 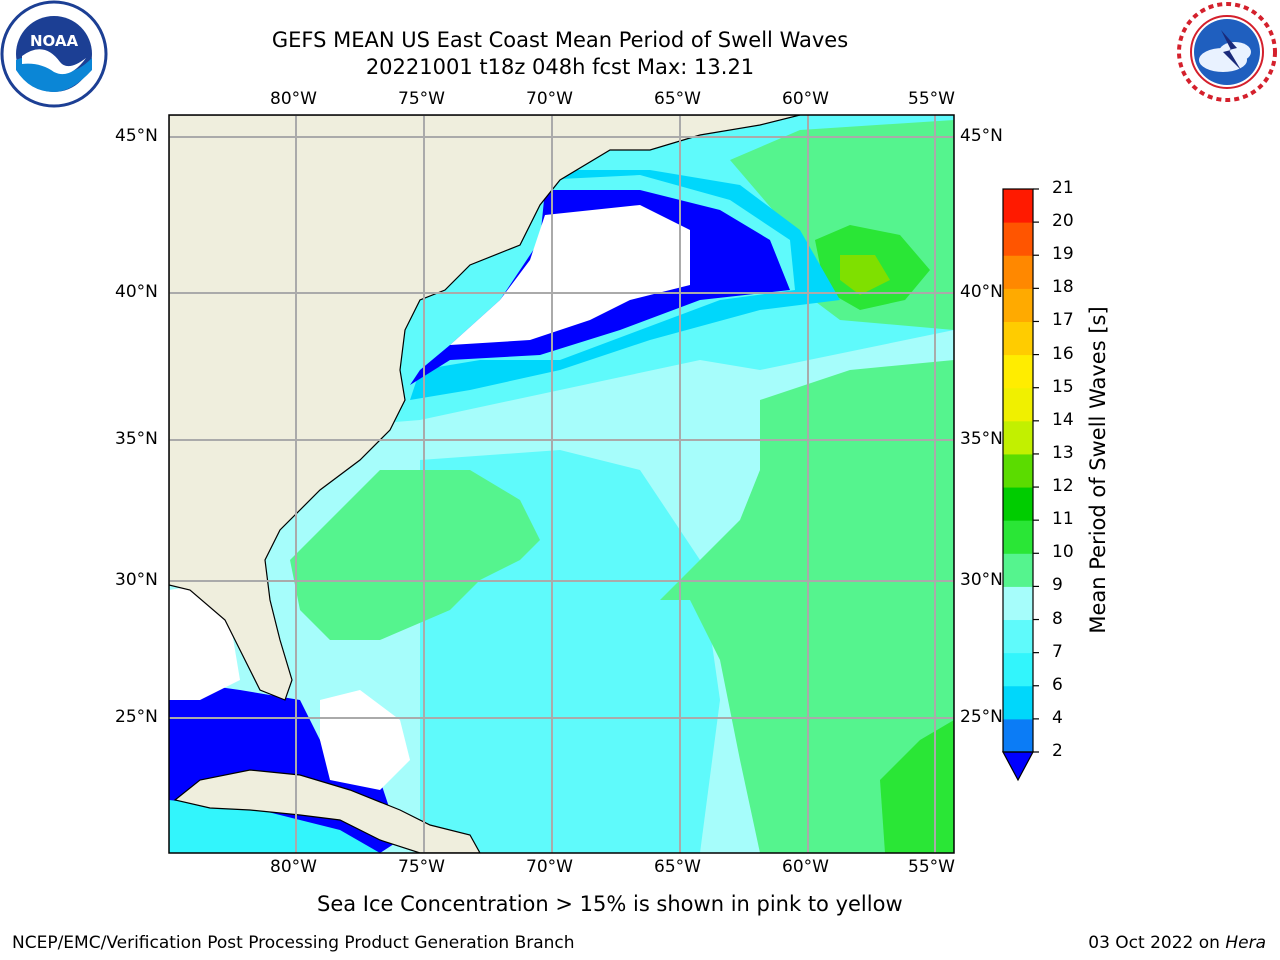 I want to click on lat-tick-left: 25°N, so click(x=136, y=717).